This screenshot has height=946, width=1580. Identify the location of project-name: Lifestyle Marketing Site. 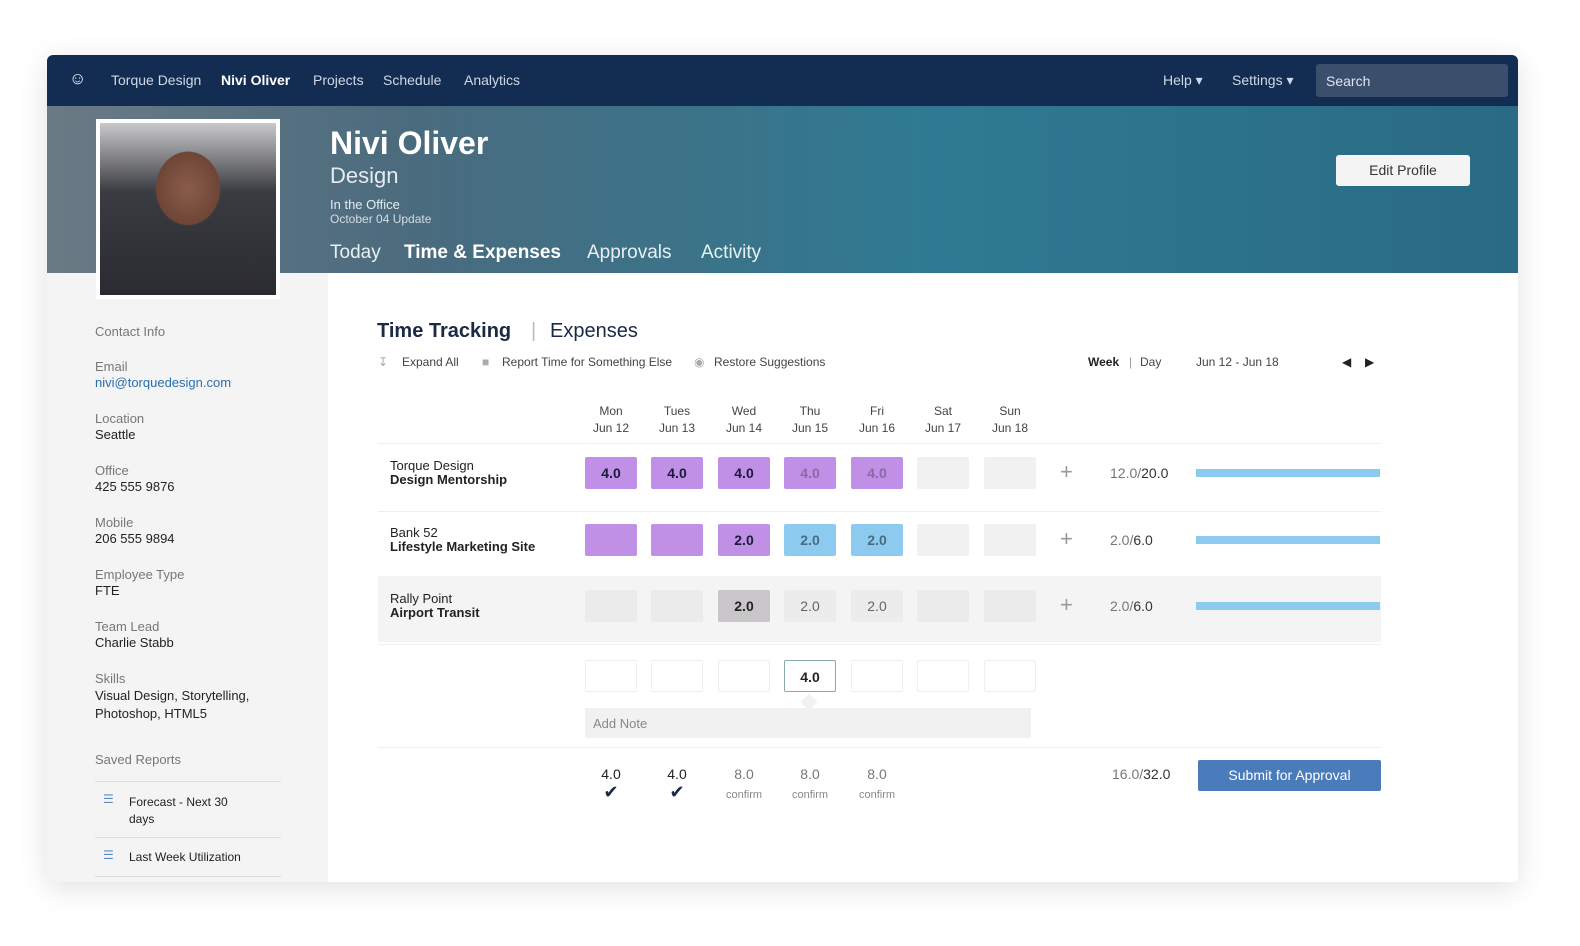
(463, 546).